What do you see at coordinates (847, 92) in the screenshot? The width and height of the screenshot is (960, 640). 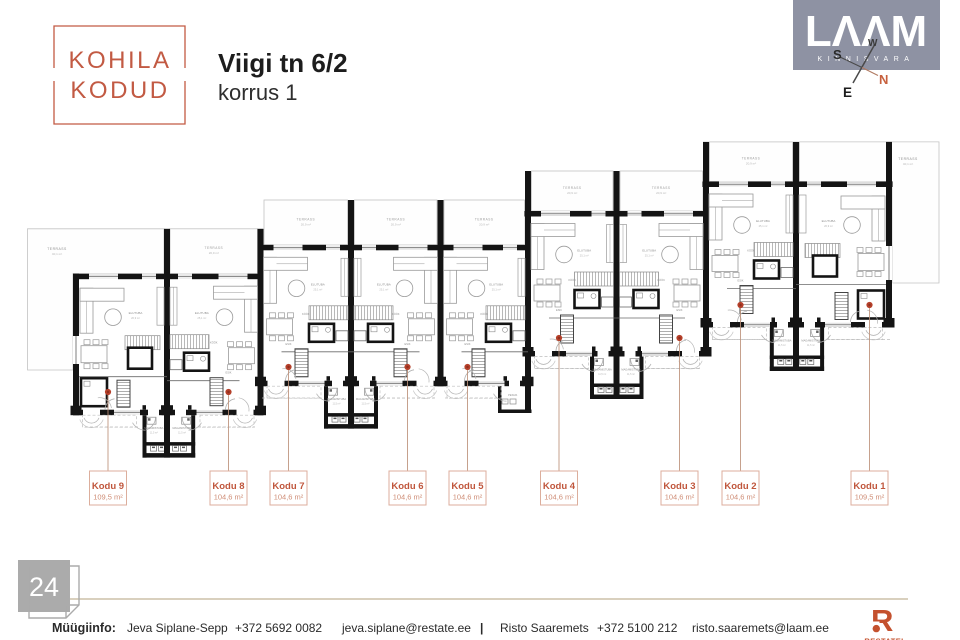 I see `svg-text: E` at bounding box center [847, 92].